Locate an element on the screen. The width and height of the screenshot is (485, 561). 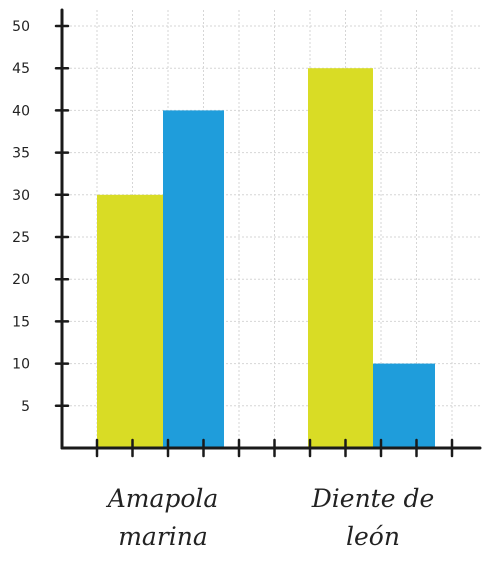
y-tick-label: 50 is located at coordinates (21, 27).